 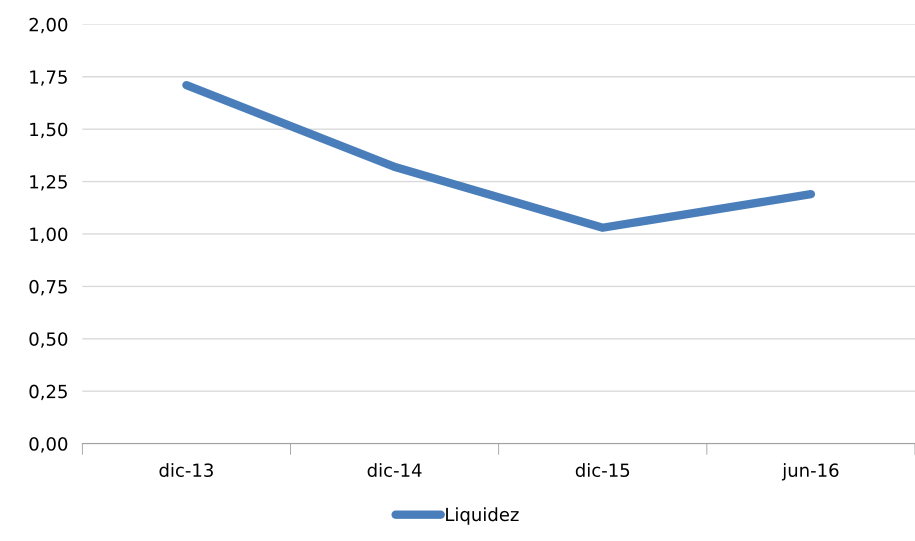 What do you see at coordinates (48, 183) in the screenshot?
I see `y-tick-label: 1,25` at bounding box center [48, 183].